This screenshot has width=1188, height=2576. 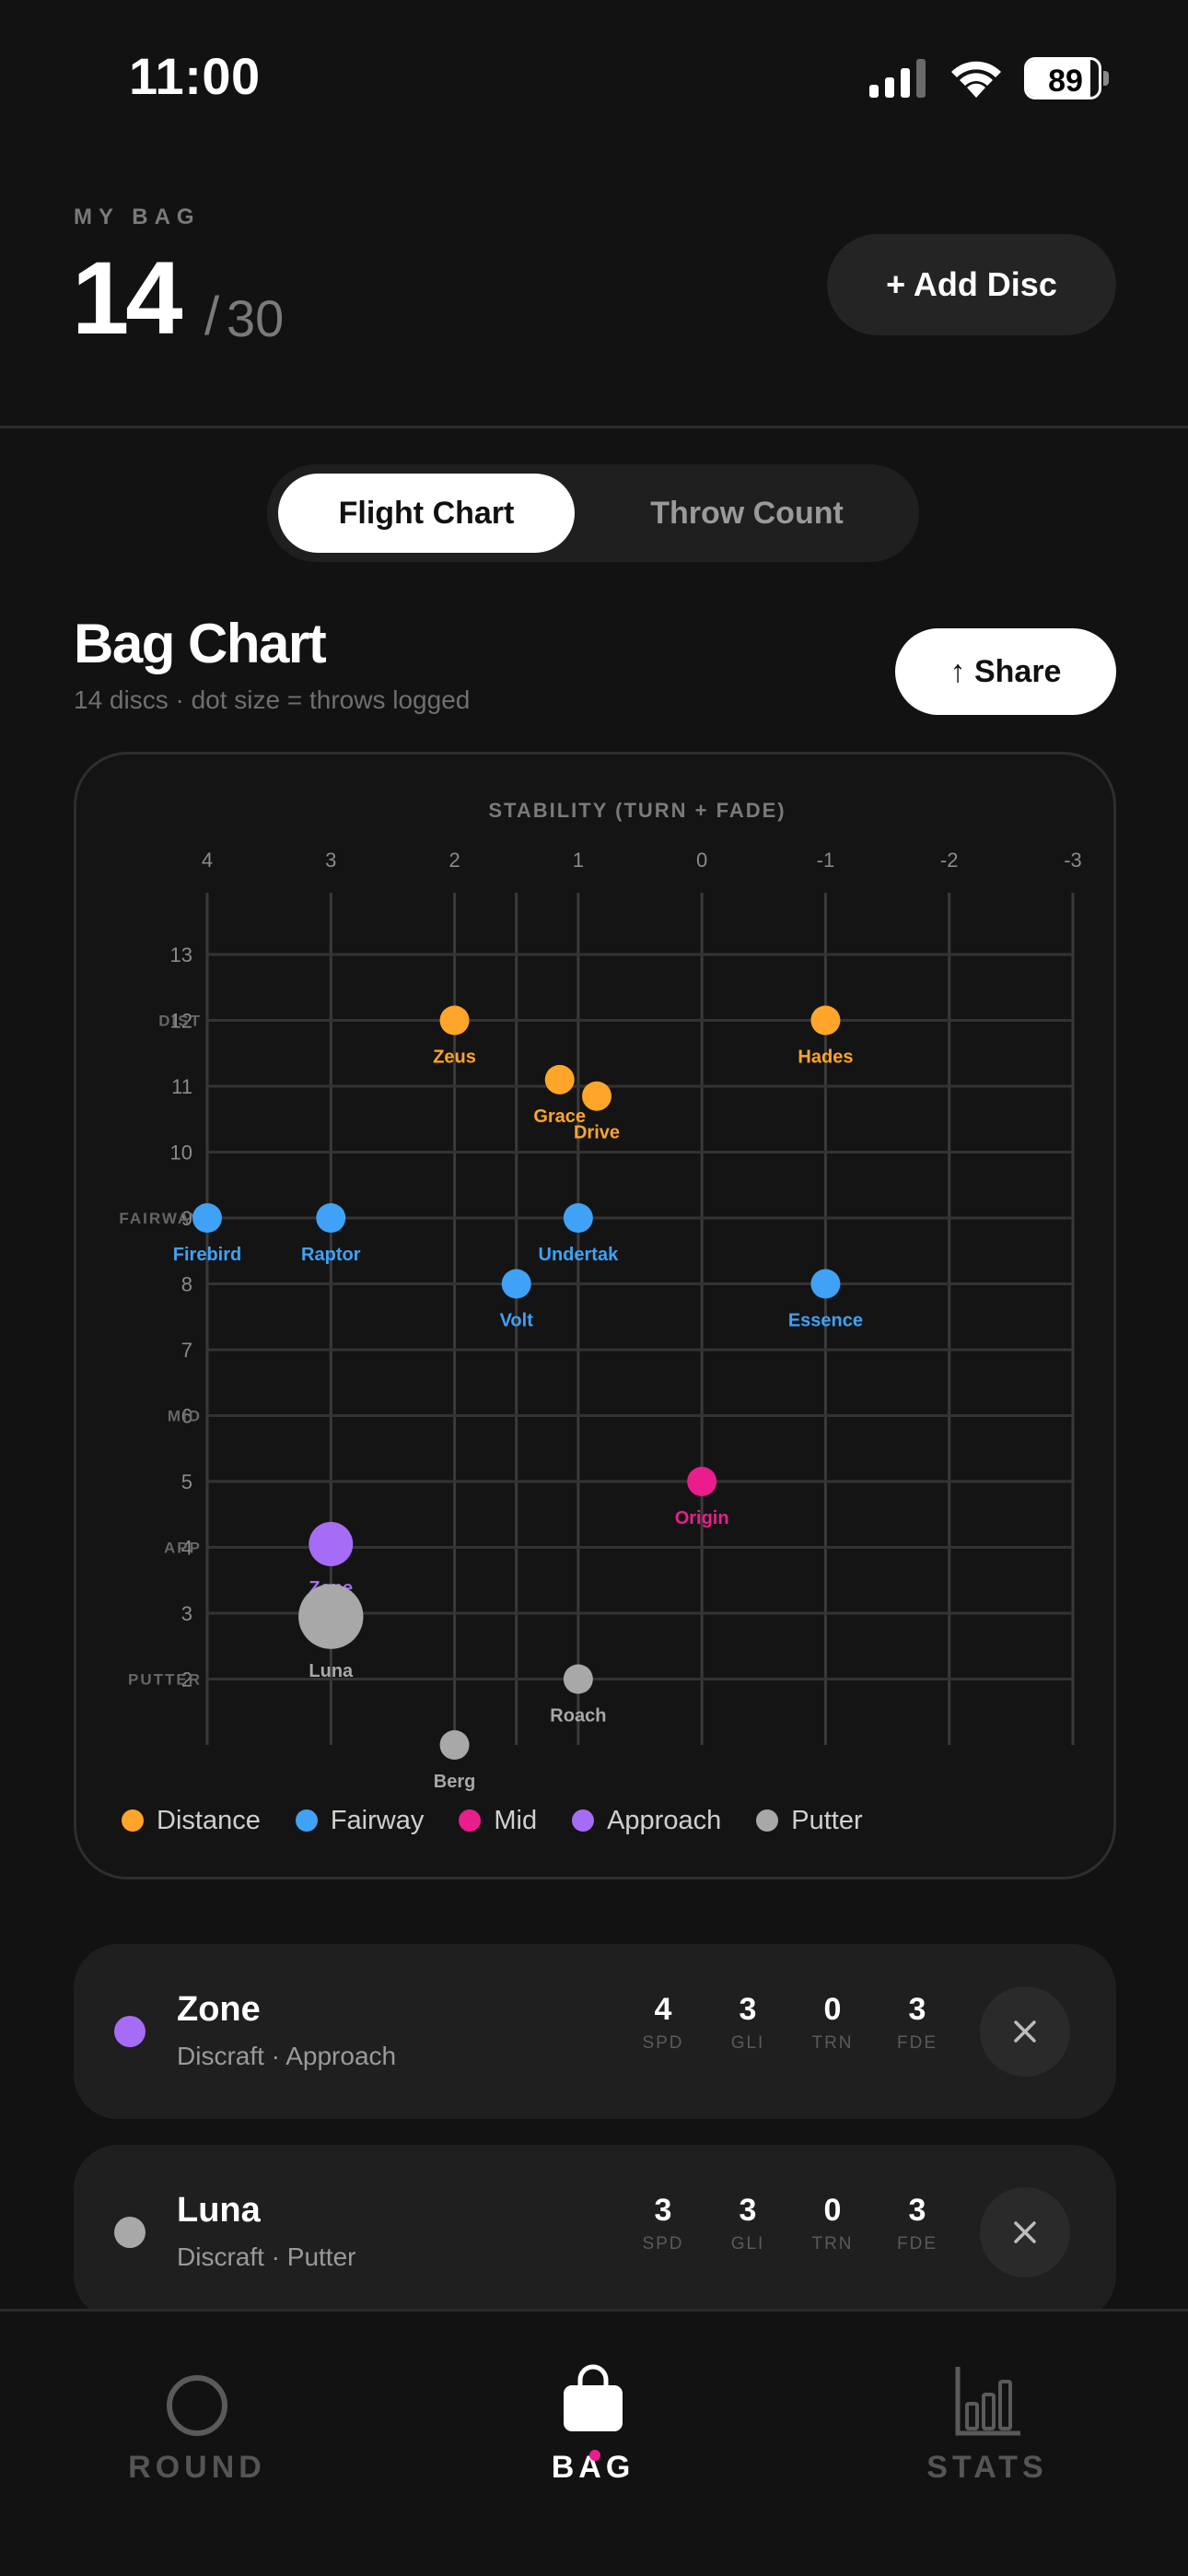 What do you see at coordinates (186, 1680) in the screenshot?
I see `y-tick-label: 2` at bounding box center [186, 1680].